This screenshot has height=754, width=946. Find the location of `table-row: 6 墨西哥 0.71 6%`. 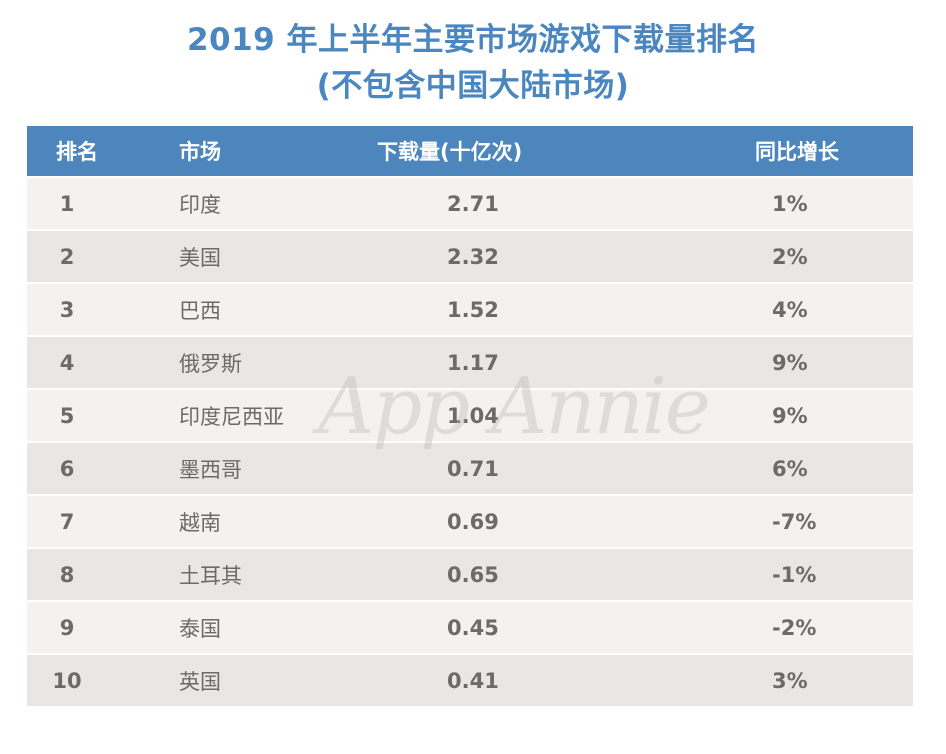

table-row: 6 墨西哥 0.71 6% is located at coordinates (470, 468).